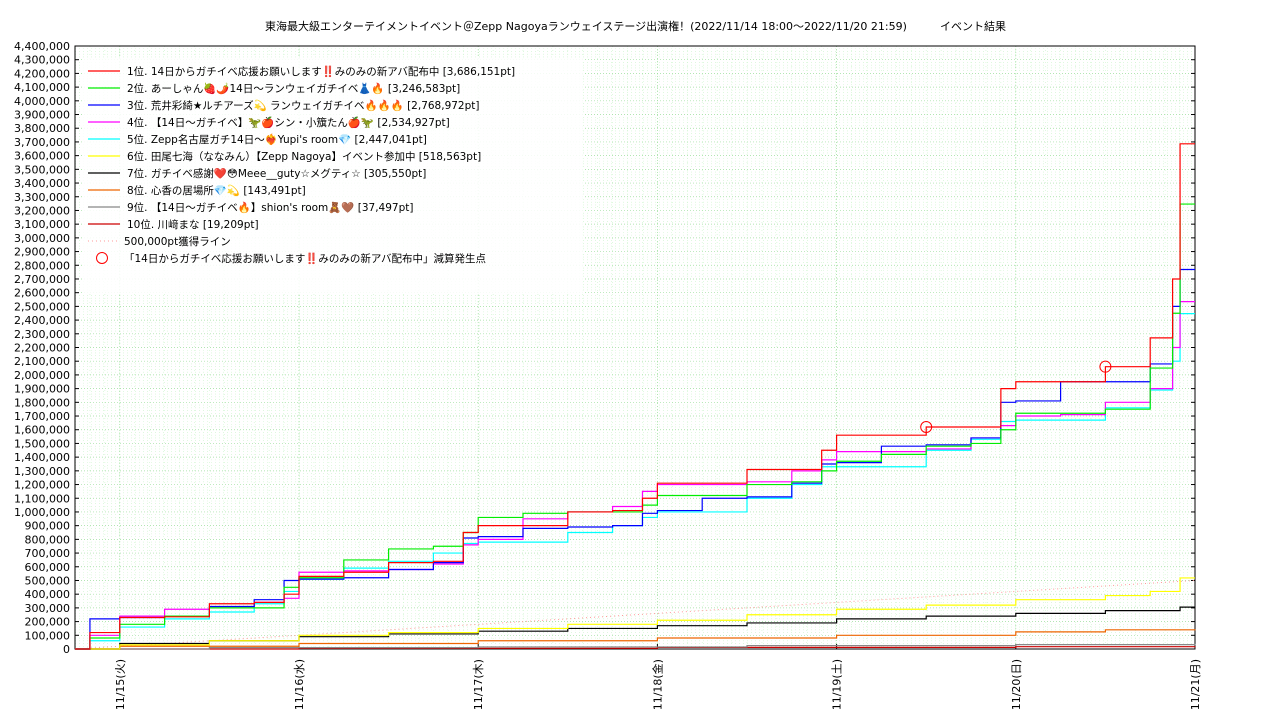  I want to click on legend-label: 10位. 川﨑まな [19,209pt], so click(193, 224).